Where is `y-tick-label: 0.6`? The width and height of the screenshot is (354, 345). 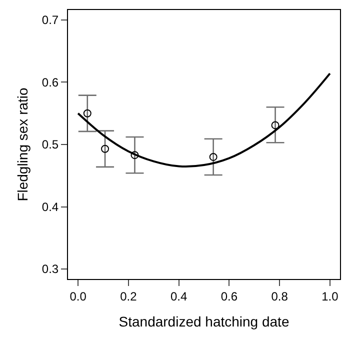 y-tick-label: 0.6 is located at coordinates (50, 82).